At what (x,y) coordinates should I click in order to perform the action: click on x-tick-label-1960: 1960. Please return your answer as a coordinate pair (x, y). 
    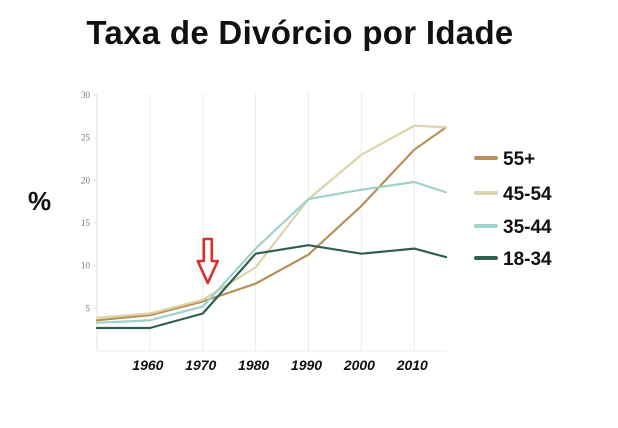
    Looking at the image, I should click on (147, 365).